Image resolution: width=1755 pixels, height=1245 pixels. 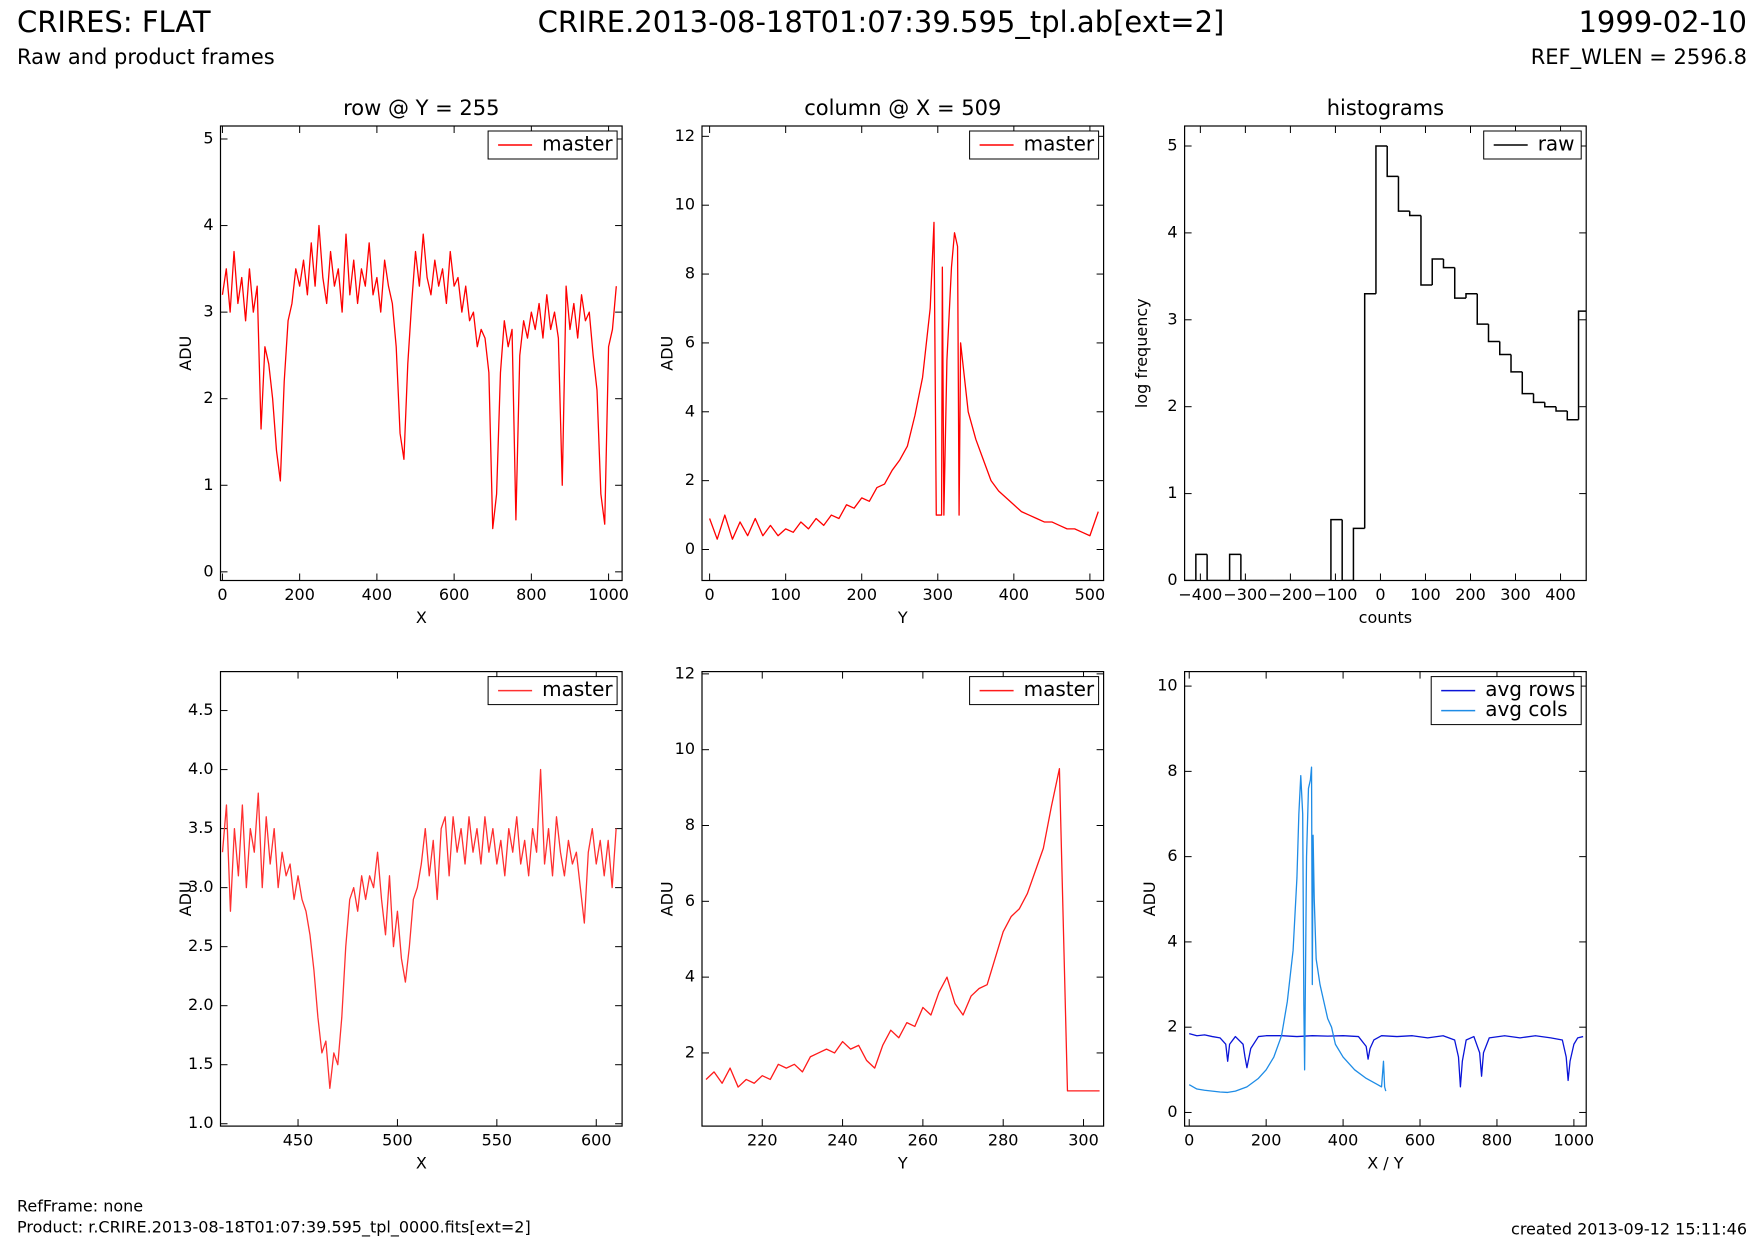 What do you see at coordinates (902, 617) in the screenshot?
I see `x-axis-label: Y` at bounding box center [902, 617].